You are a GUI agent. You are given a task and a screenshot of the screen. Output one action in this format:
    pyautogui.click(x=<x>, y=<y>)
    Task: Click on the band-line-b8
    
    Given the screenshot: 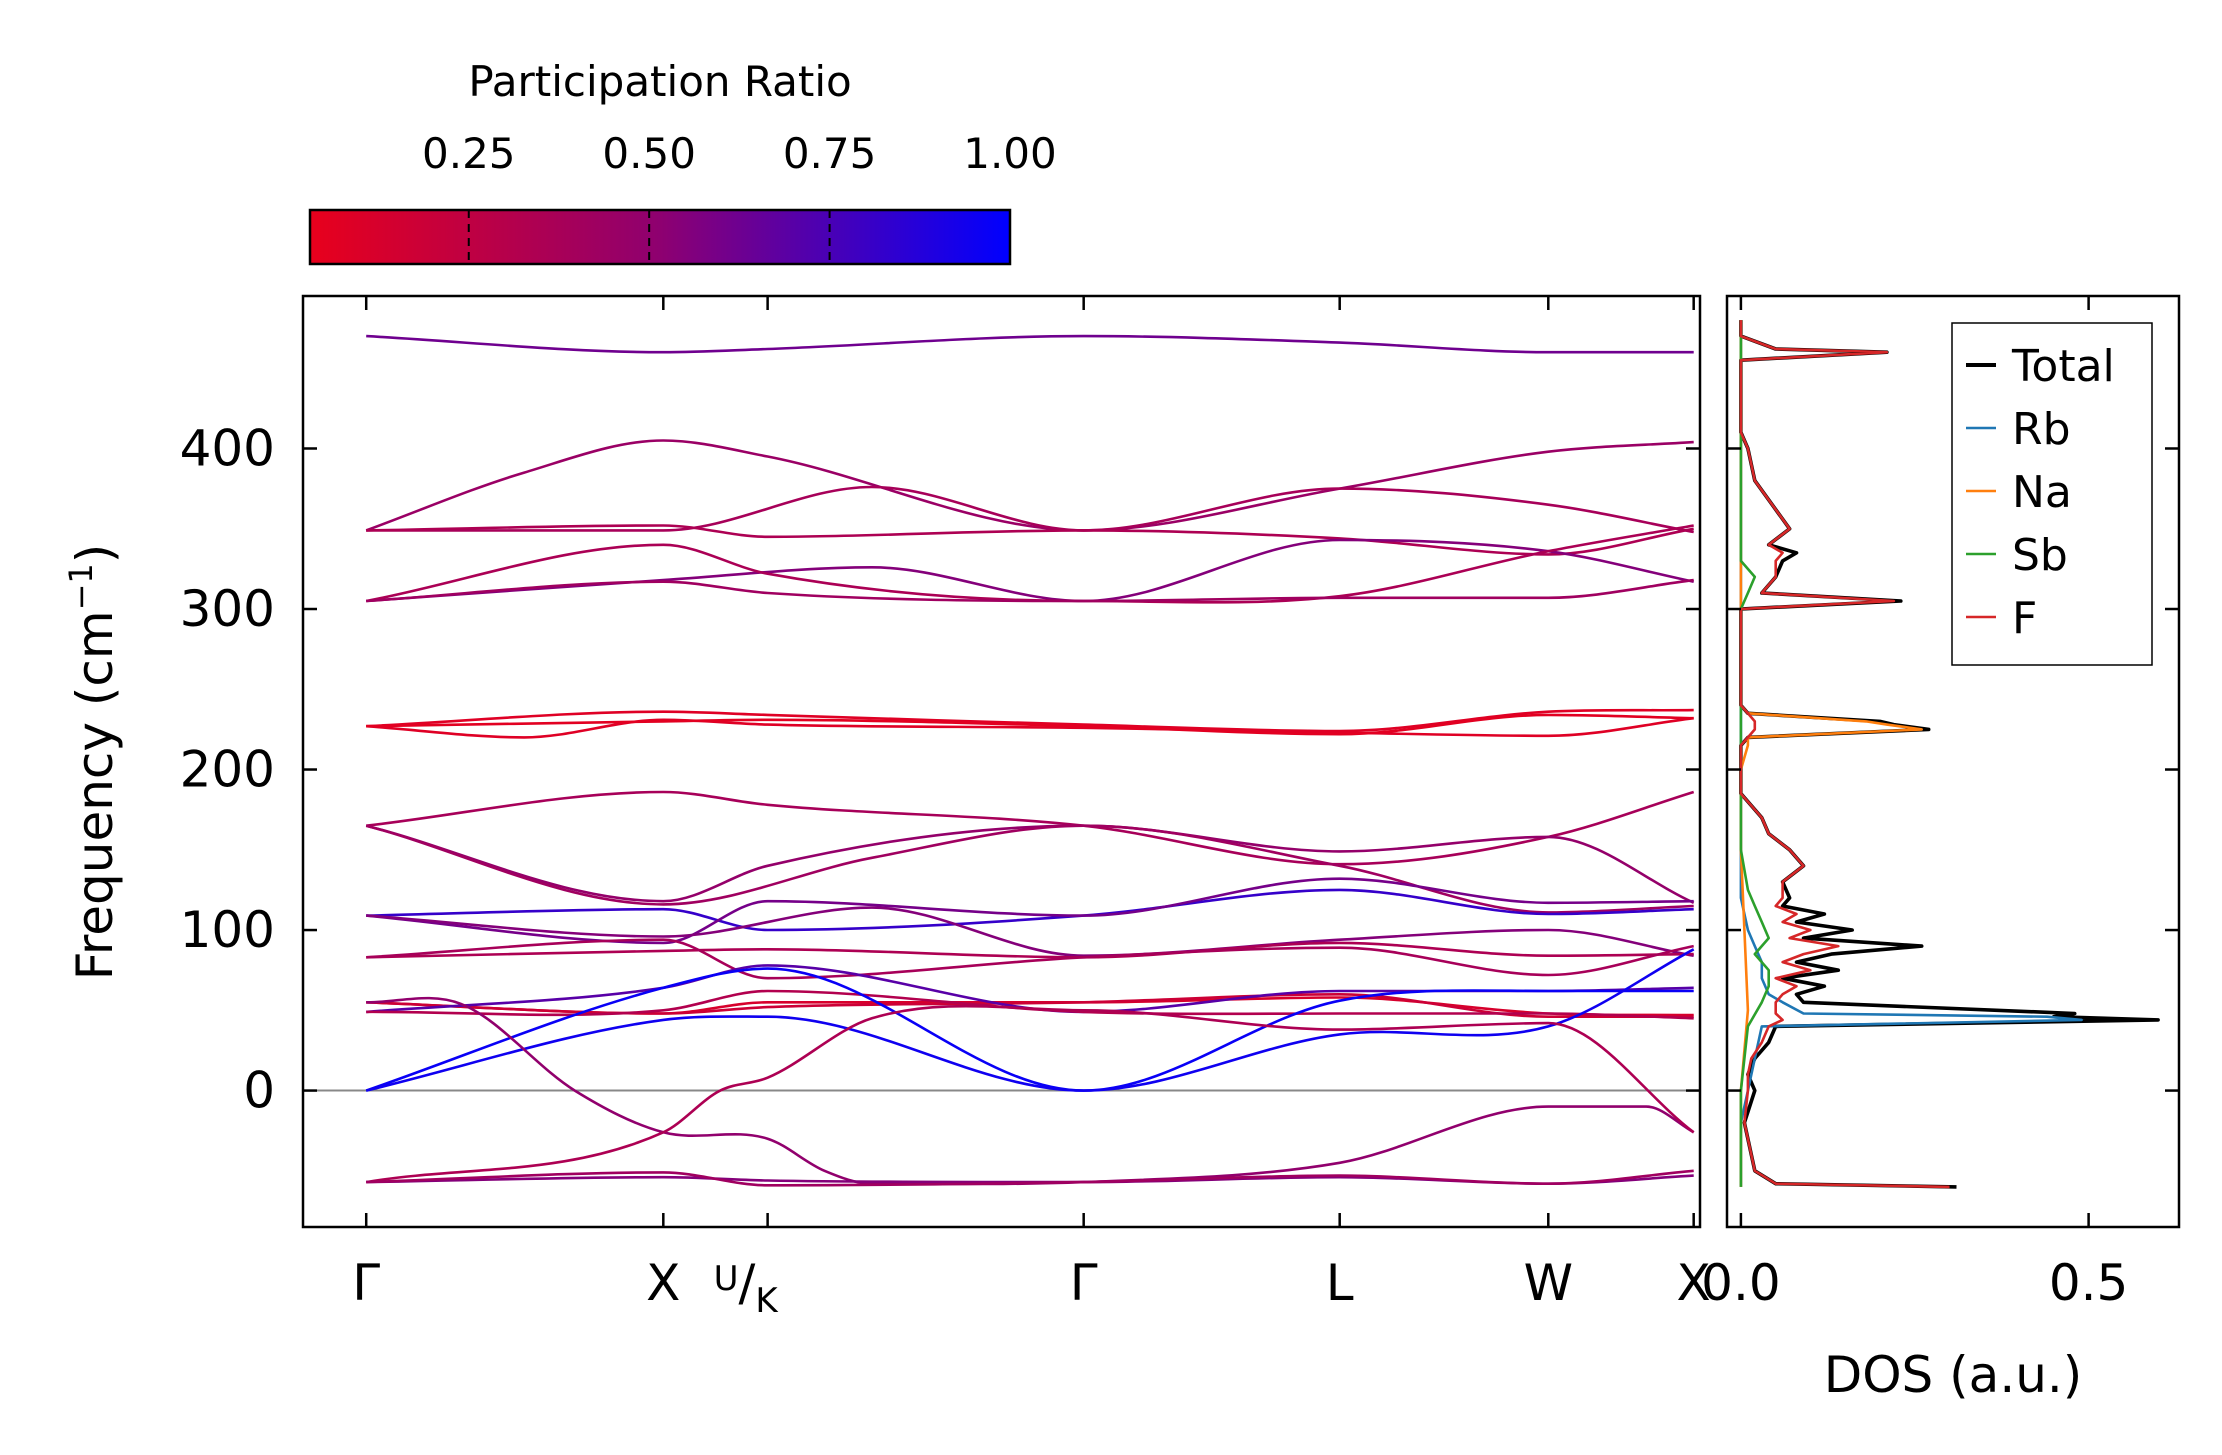 What is the action you would take?
    pyautogui.click(x=1030, y=720)
    